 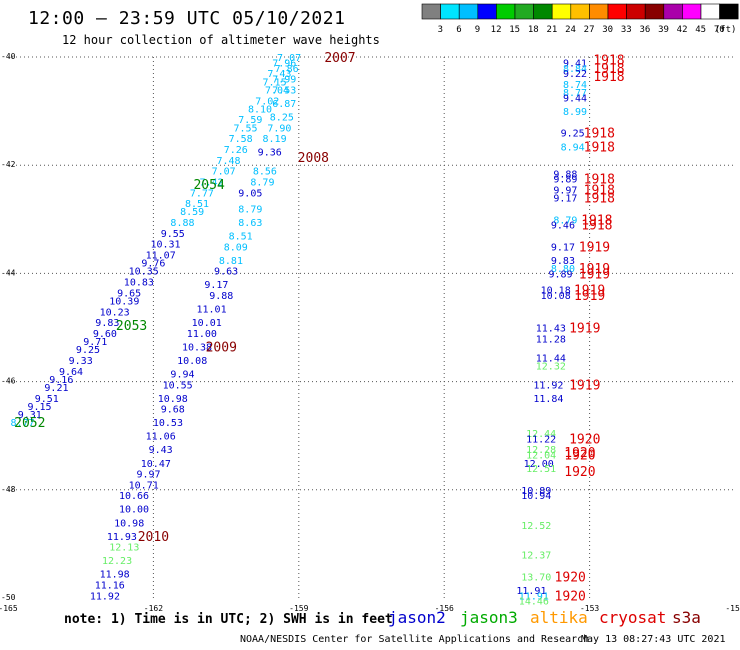 I want to click on swh-observation: 7.59, so click(x=250, y=120).